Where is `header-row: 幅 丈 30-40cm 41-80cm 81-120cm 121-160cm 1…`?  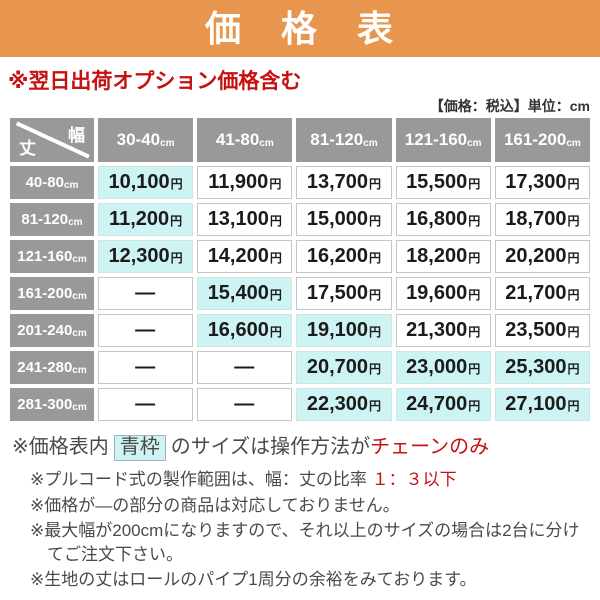
header-row: 幅 丈 30-40cm 41-80cm 81-120cm 121-160cm 1… is located at coordinates (300, 140).